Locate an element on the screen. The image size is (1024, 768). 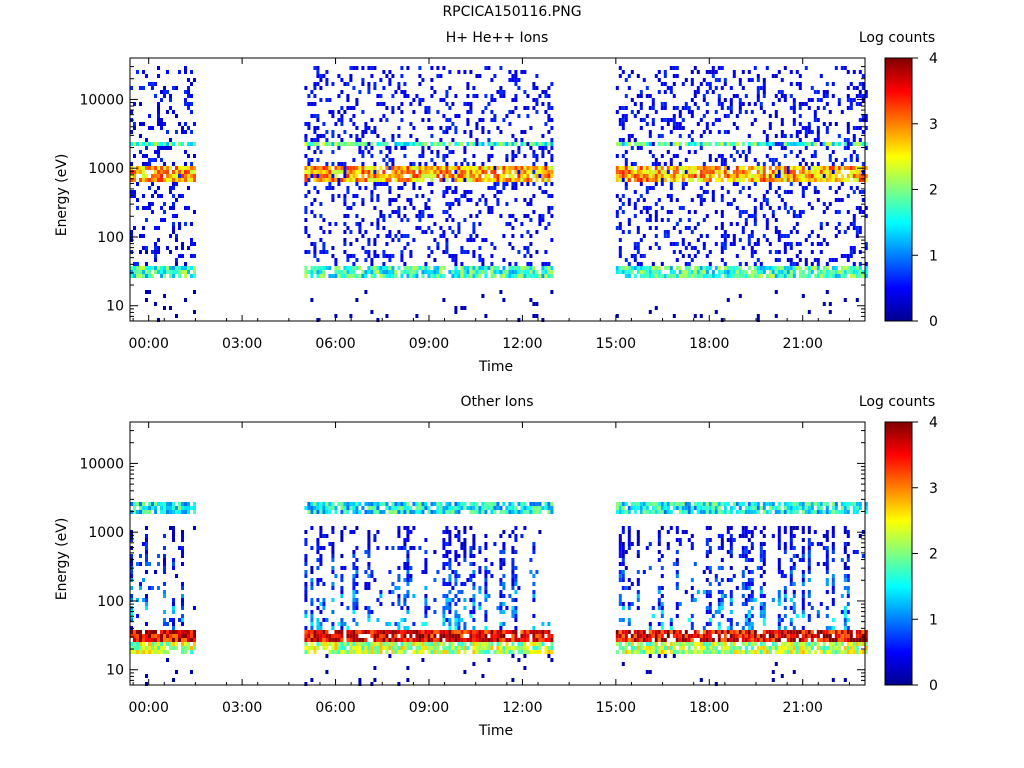
x-tick-label: 09:00 is located at coordinates (429, 344).